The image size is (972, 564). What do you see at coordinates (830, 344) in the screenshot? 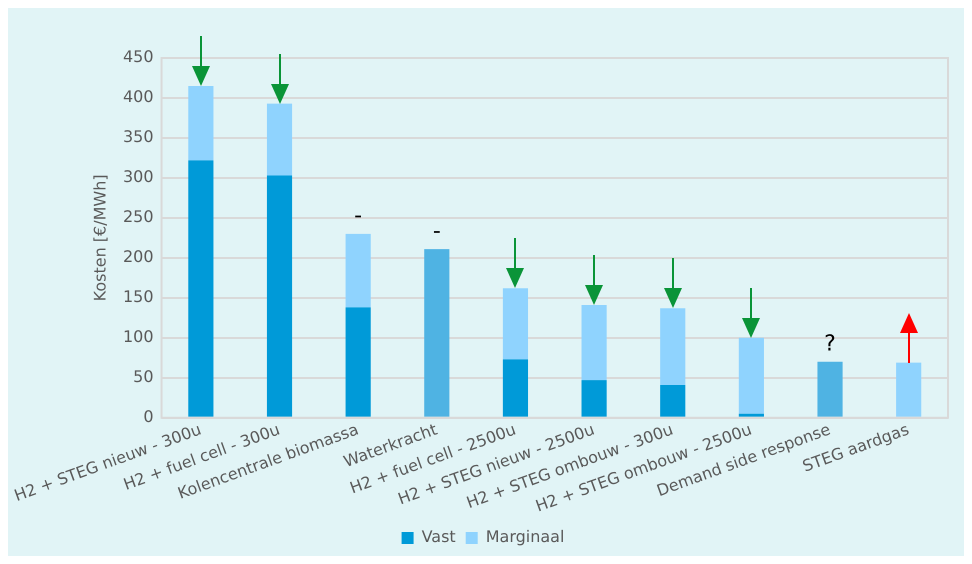
I see `annotation: ?` at bounding box center [830, 344].